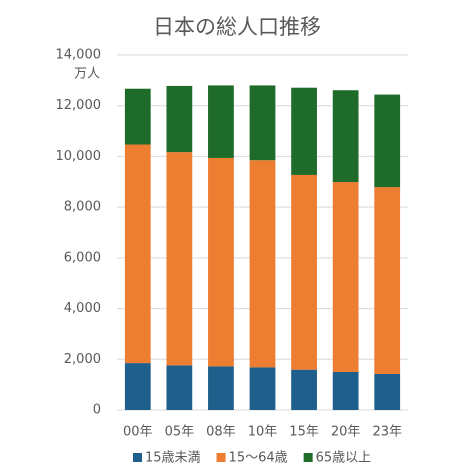 This screenshot has height=474, width=474. Describe the element at coordinates (304, 432) in the screenshot. I see `x-tick-label: 15年` at that location.